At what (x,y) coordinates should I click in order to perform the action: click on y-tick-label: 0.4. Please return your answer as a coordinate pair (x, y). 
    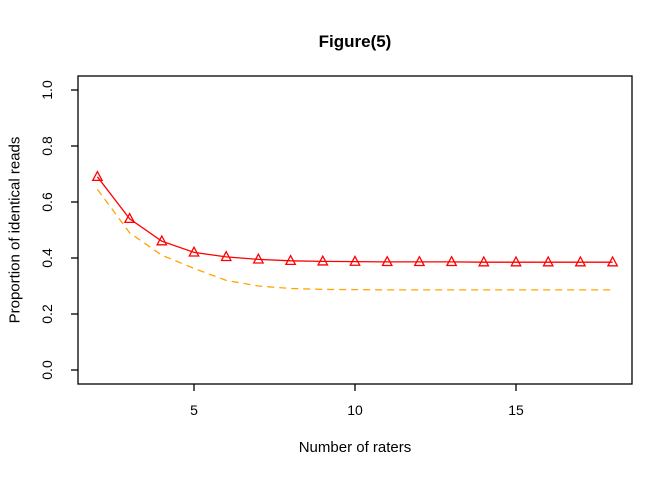
    Looking at the image, I should click on (47, 258).